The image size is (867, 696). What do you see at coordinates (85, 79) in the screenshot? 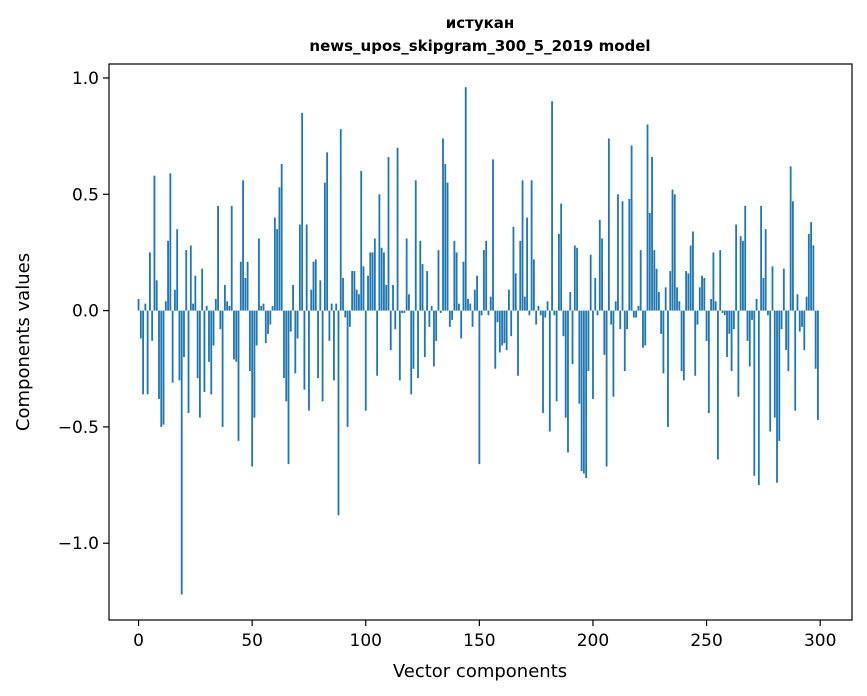
I see `y-tick-label: 1.0` at bounding box center [85, 79].